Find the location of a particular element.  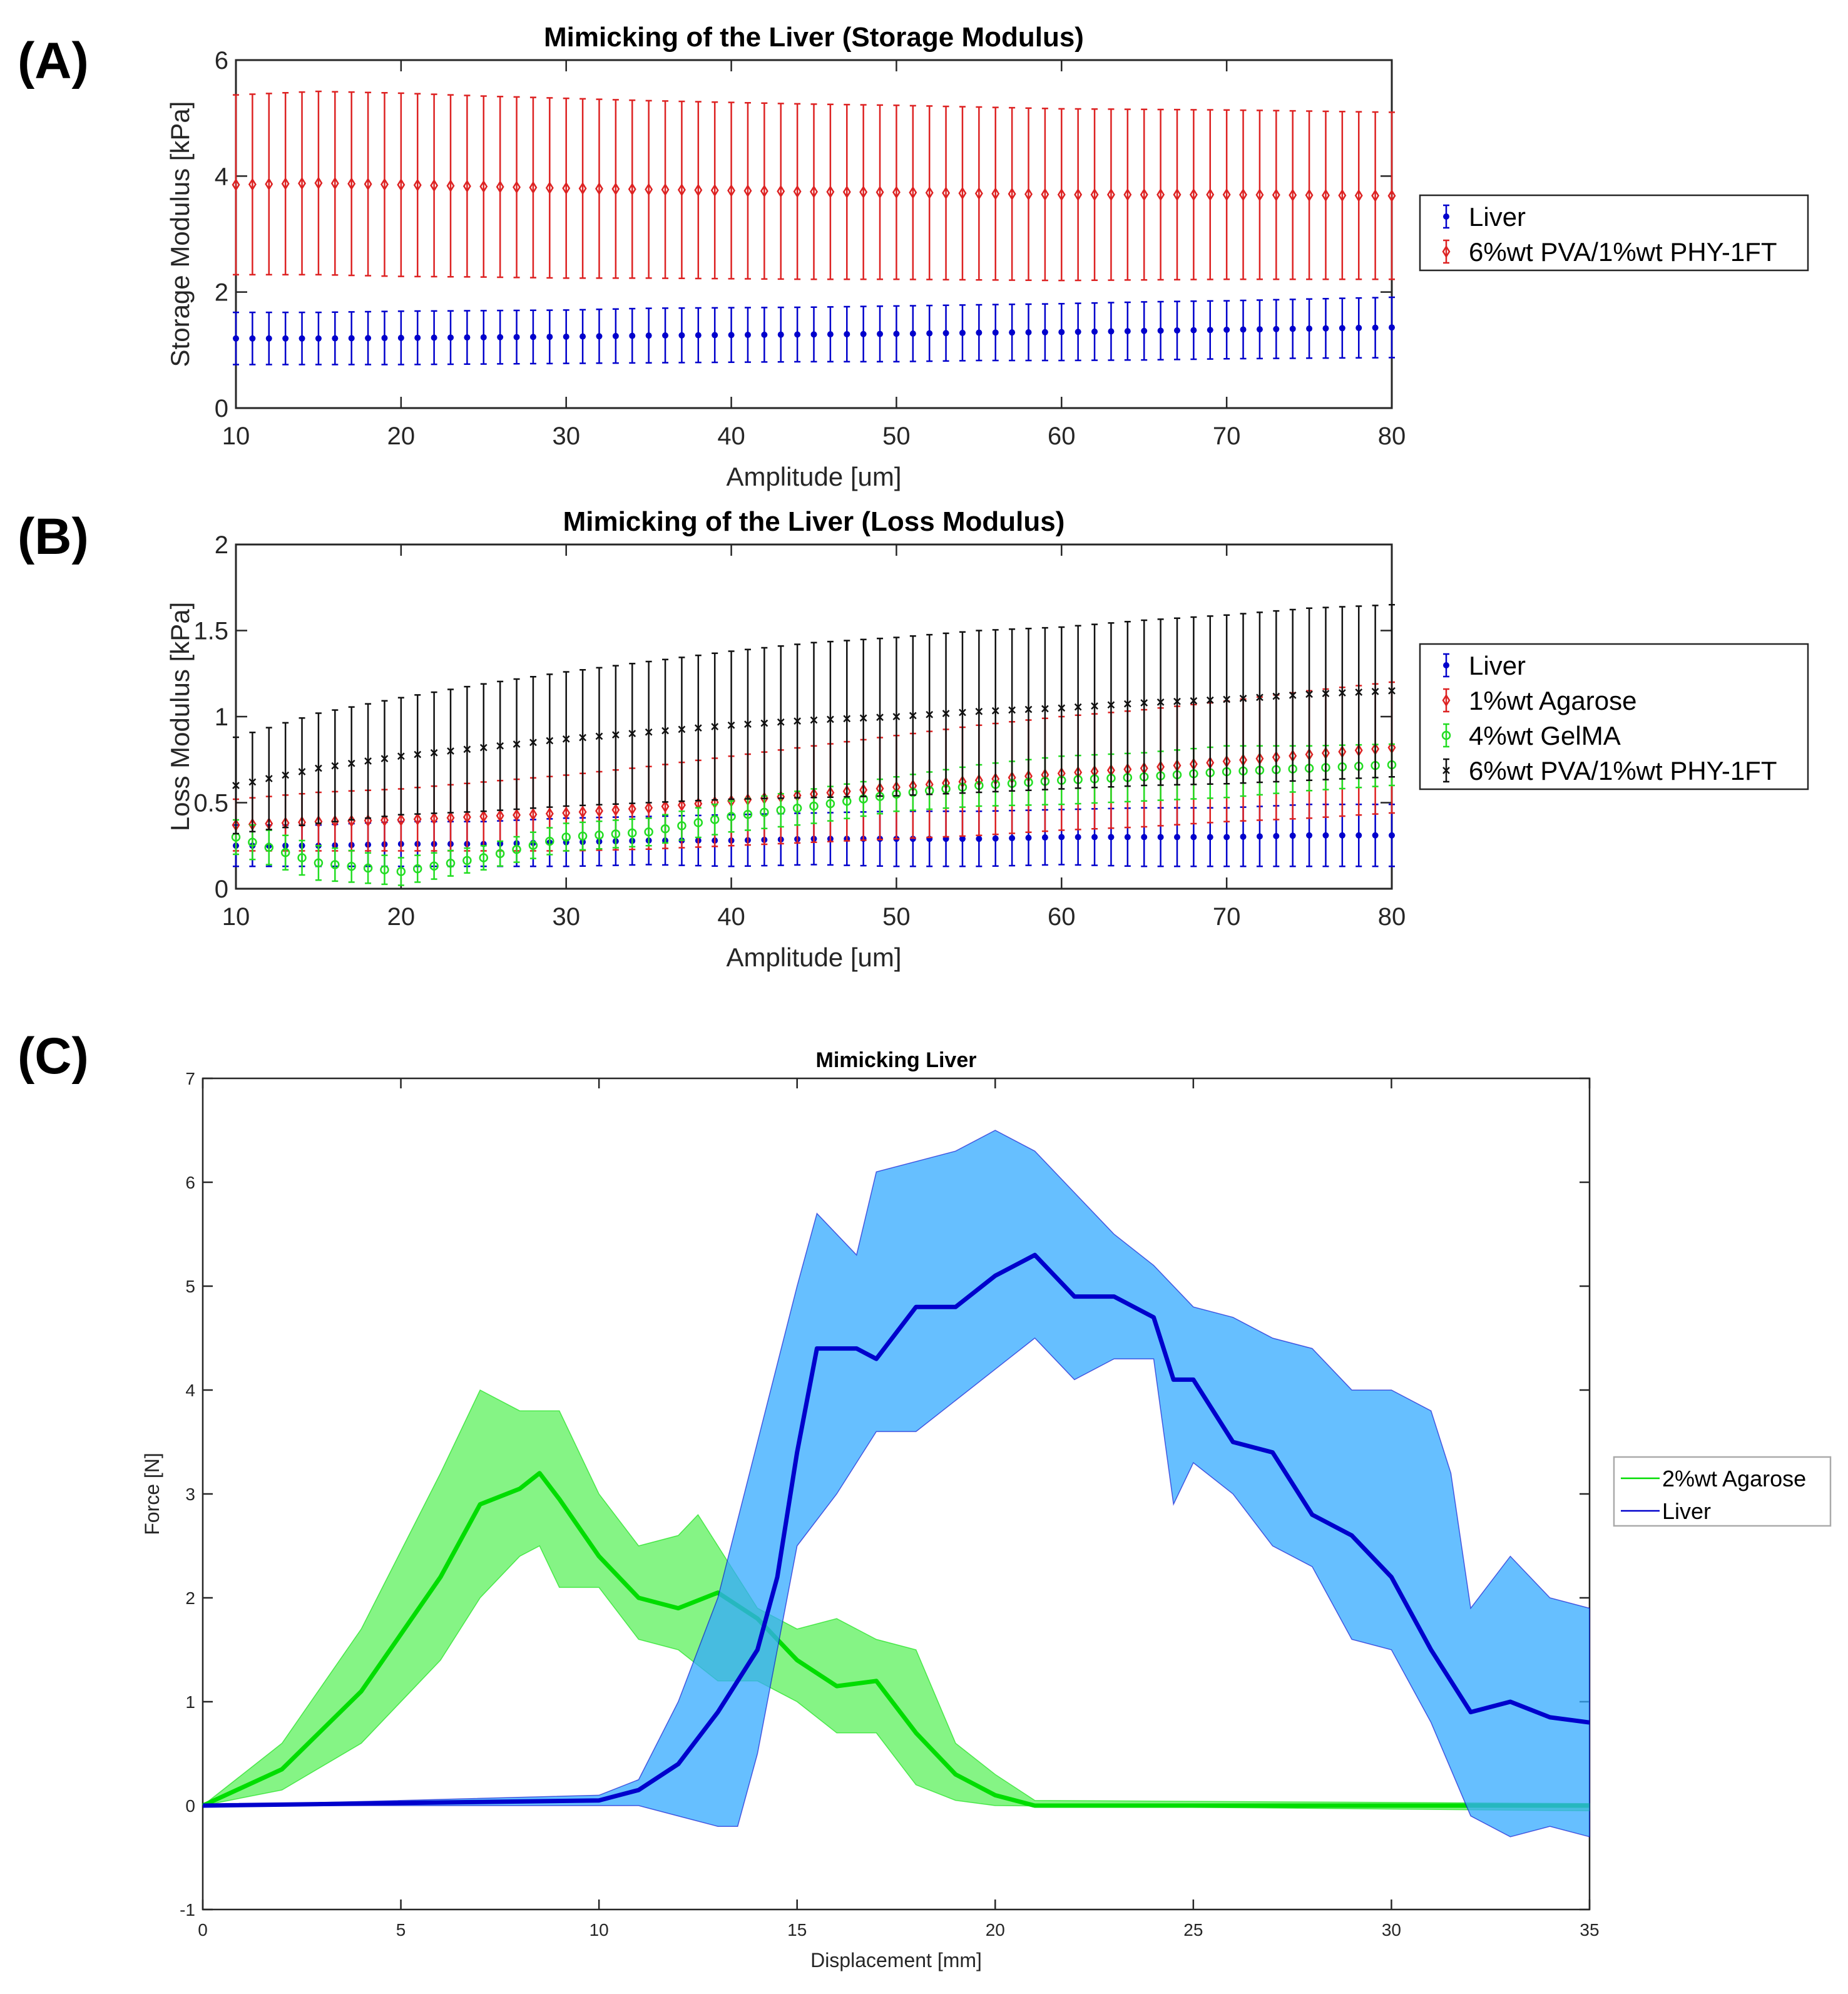

x-tick-label: 80 is located at coordinates (1392, 436).